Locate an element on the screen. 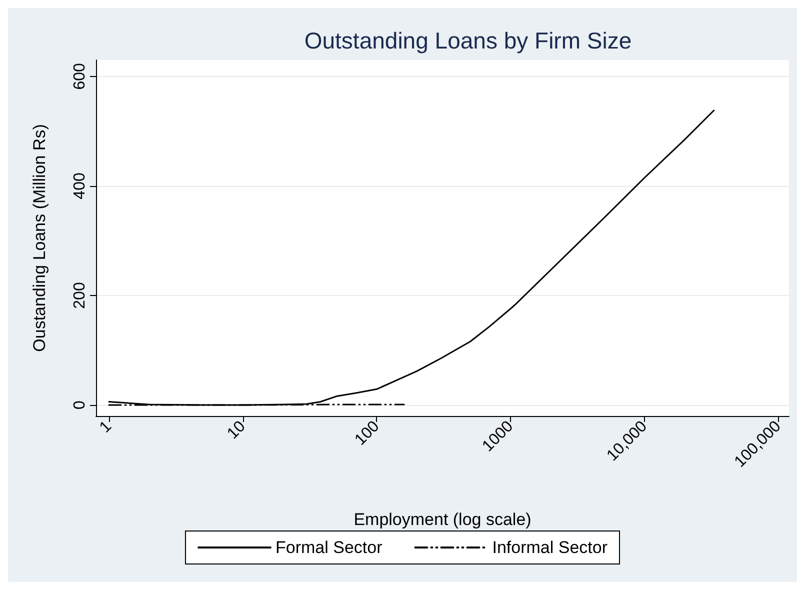 Image resolution: width=805 pixels, height=590 pixels. x-axis-title: Employment (log scale) is located at coordinates (443, 519).